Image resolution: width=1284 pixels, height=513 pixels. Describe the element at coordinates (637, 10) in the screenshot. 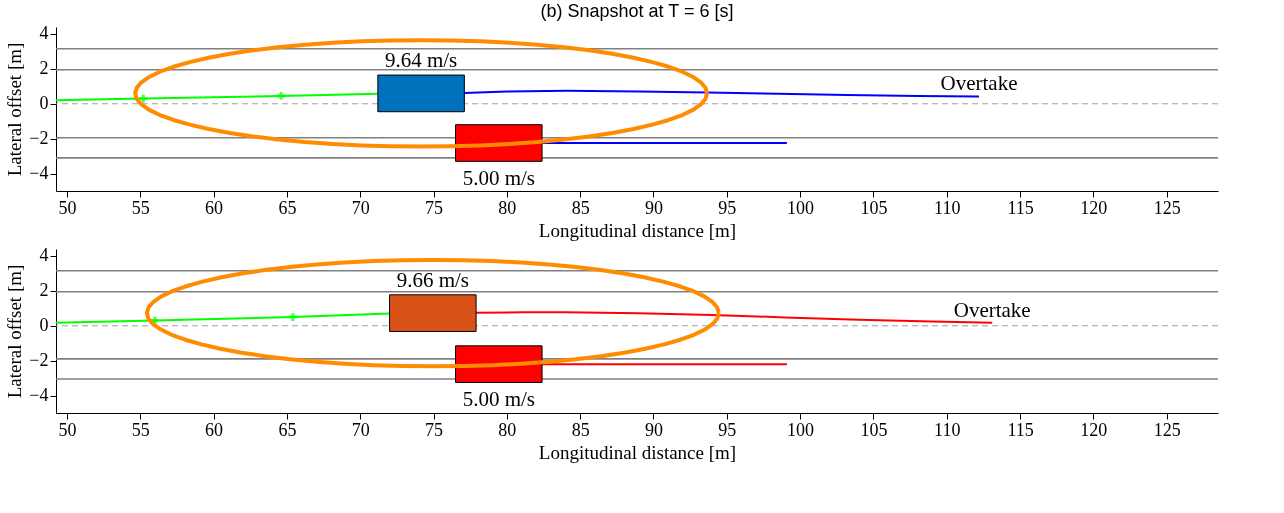

I see `chart-title: (b) Snapshot at T = 6 [s]` at that location.